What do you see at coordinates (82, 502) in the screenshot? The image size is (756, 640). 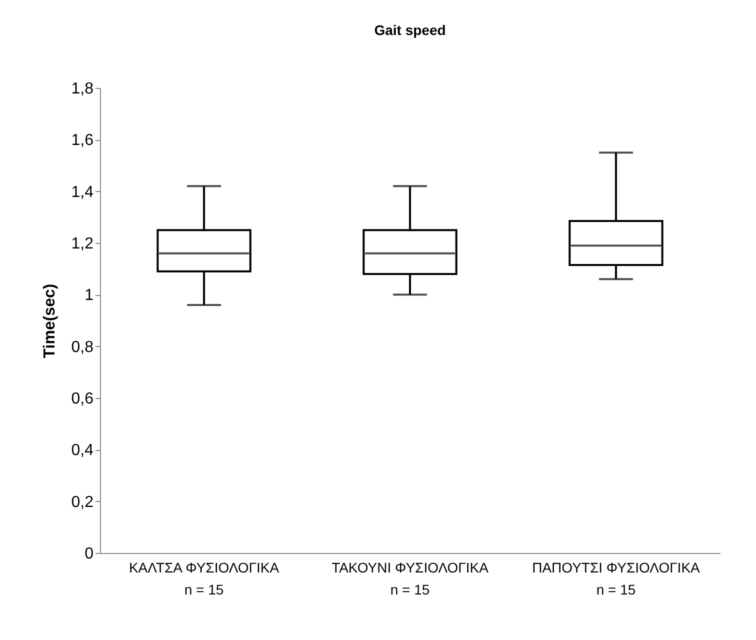 I see `y-tick-label: 0,2` at bounding box center [82, 502].